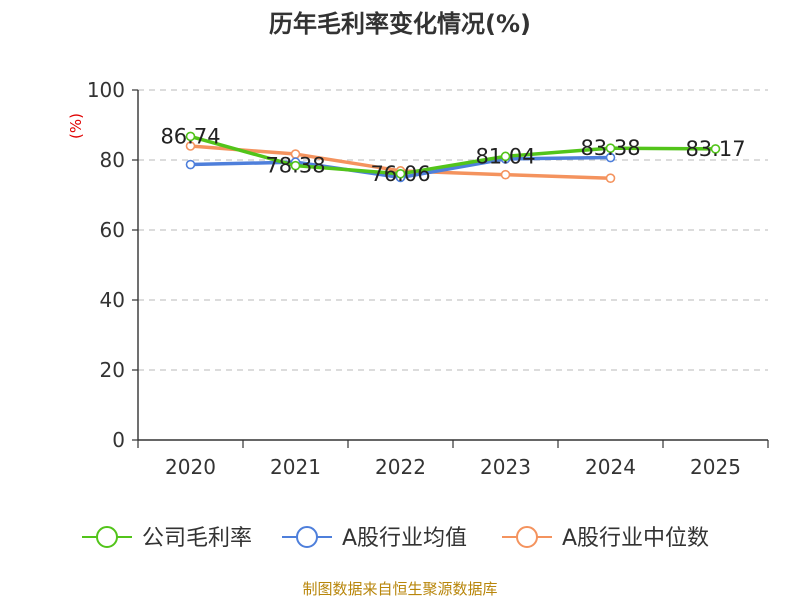  I want to click on y-tick-label: 0, so click(118, 440).